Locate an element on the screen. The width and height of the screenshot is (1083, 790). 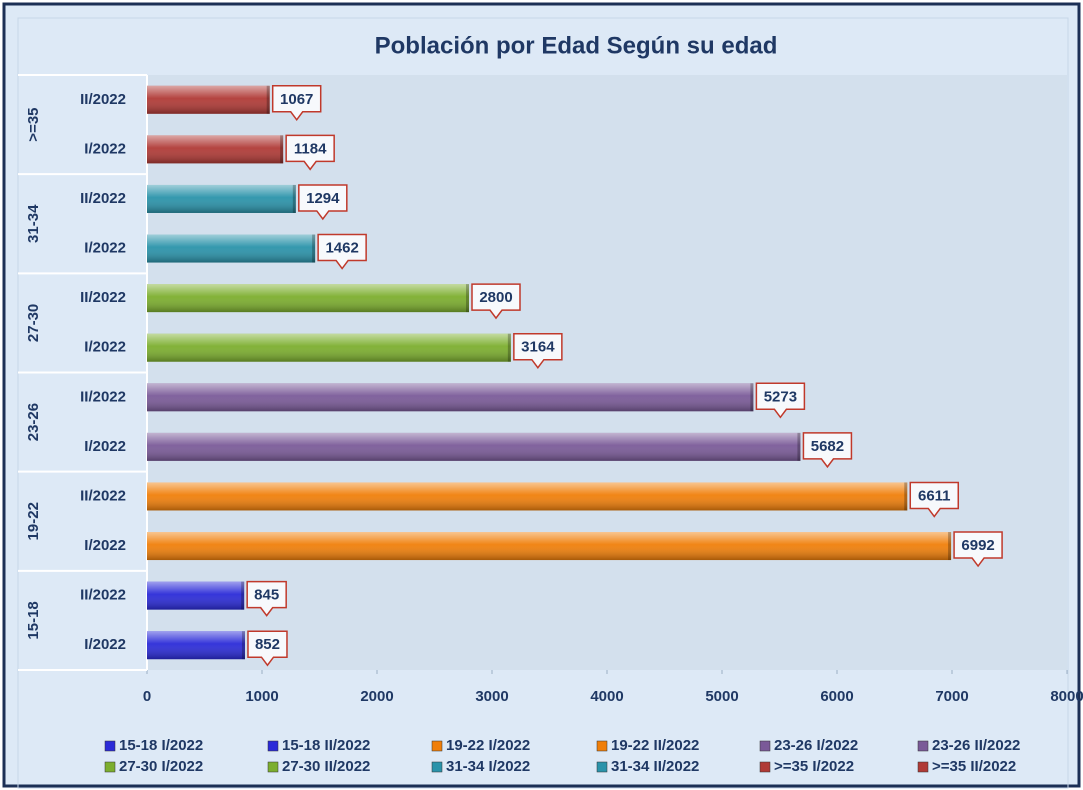
x-tick-label: 3000 is located at coordinates (491, 696).